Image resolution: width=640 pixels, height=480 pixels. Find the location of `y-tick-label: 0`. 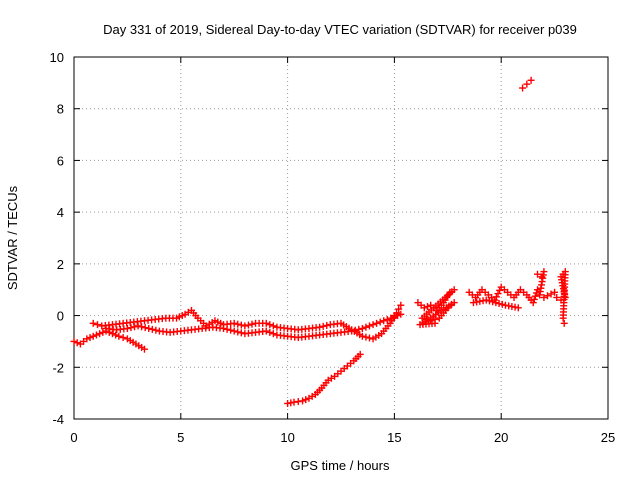

y-tick-label: 0 is located at coordinates (60, 316).